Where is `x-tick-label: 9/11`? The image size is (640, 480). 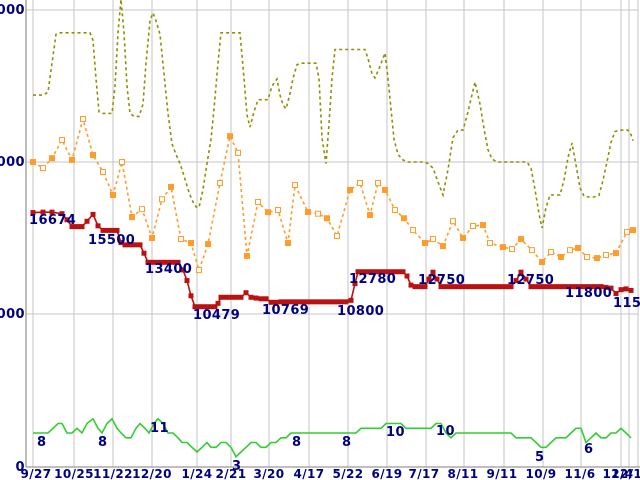
x-tick-label: 9/11 is located at coordinates (501, 473).